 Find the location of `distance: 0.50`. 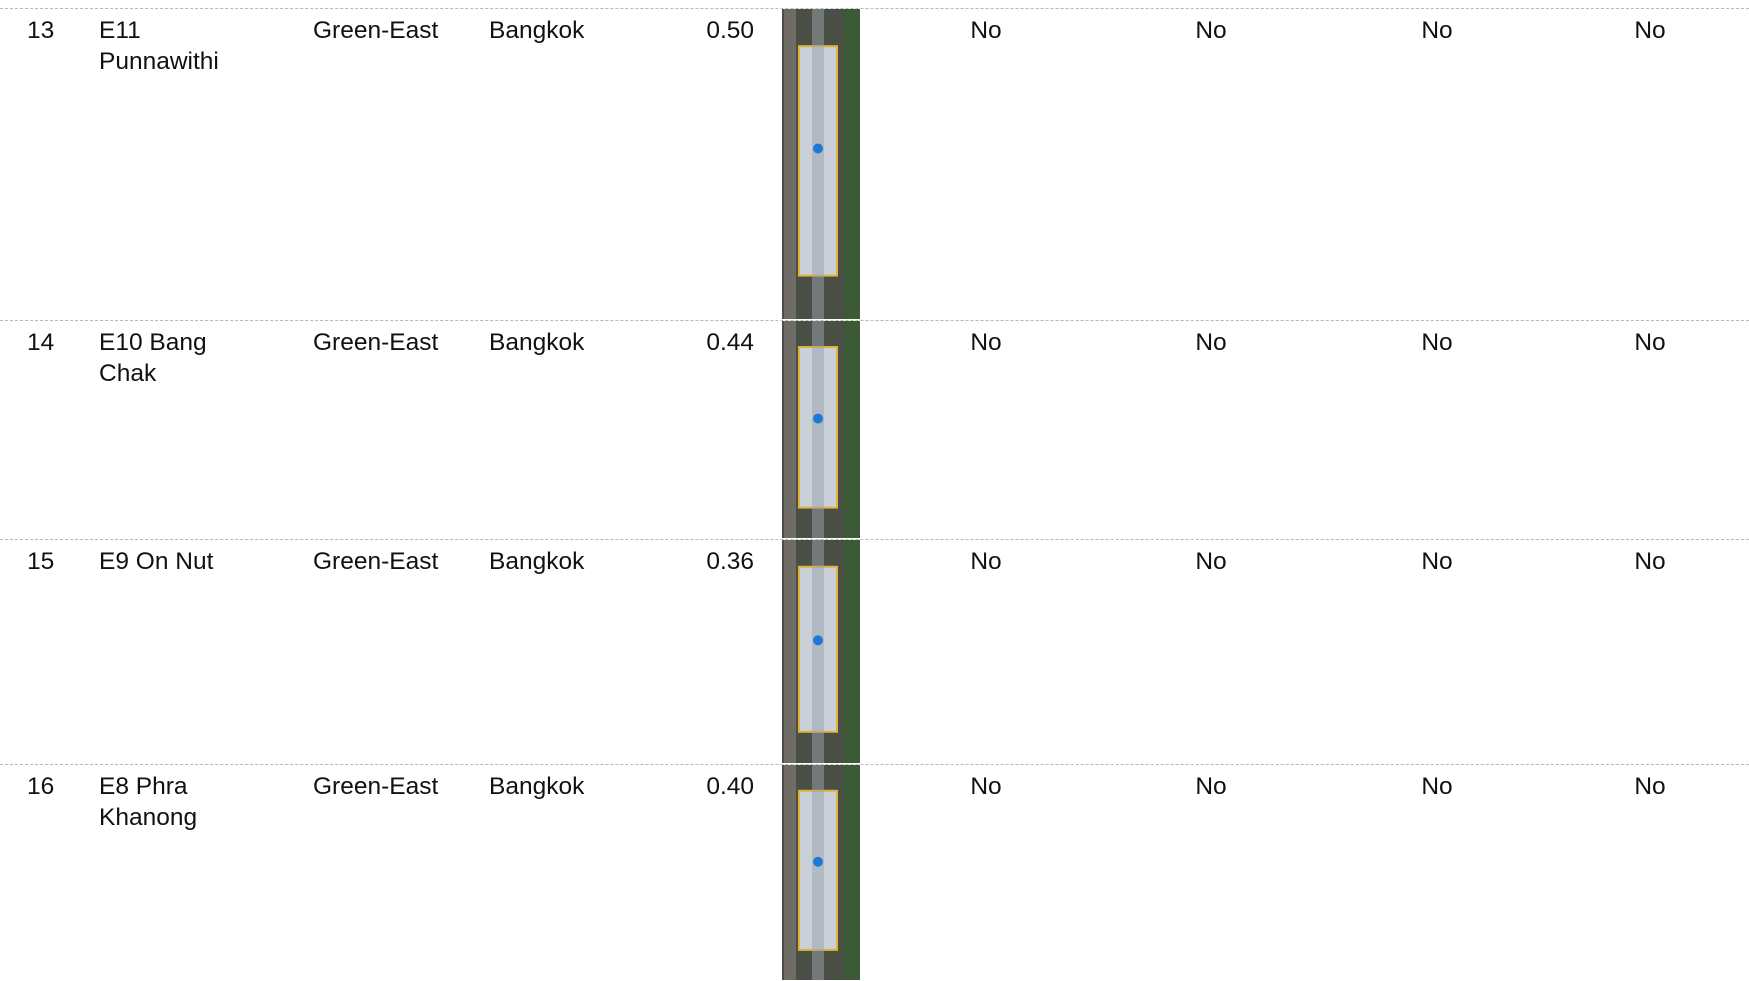

distance: 0.50 is located at coordinates (730, 30).